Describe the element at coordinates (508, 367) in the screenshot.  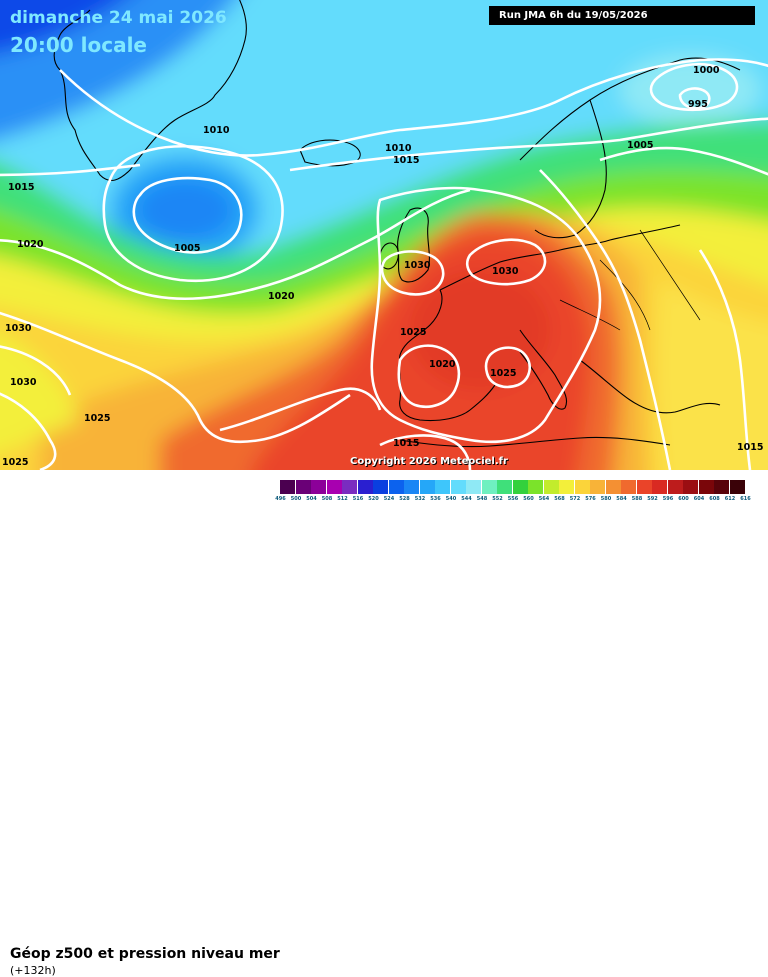
I see `isobar-1025-med` at that location.